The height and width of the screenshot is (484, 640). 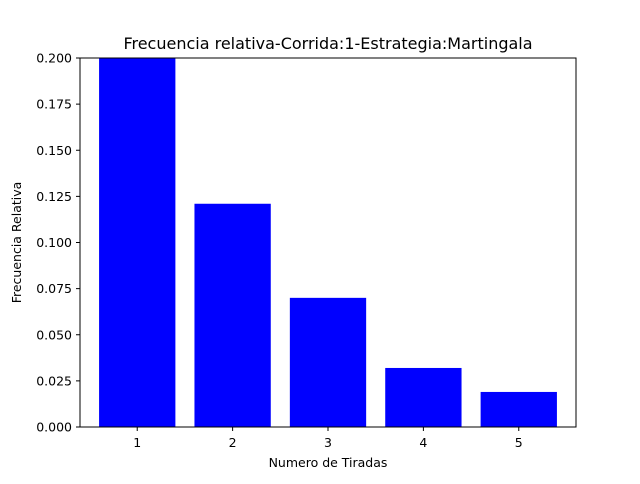 I want to click on x-axis-label: Numero de Tiradas, so click(x=328, y=462).